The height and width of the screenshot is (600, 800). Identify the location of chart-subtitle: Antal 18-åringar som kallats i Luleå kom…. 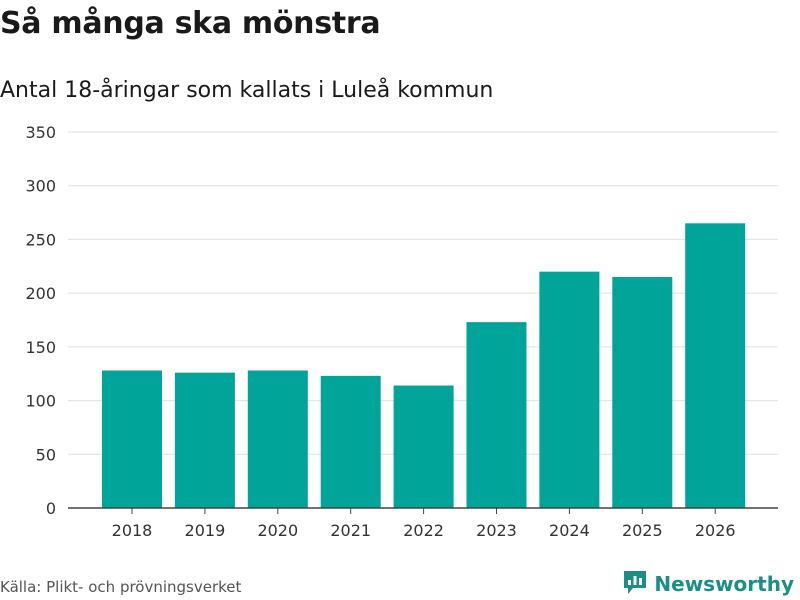
(247, 90).